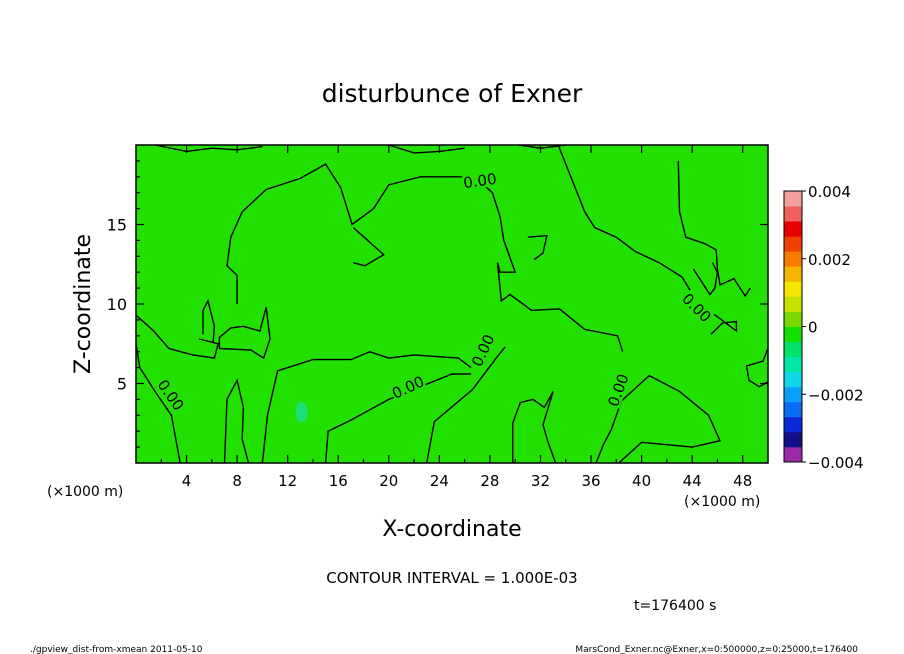  I want to click on colorbar-tick-label: 0.004, so click(829, 192).